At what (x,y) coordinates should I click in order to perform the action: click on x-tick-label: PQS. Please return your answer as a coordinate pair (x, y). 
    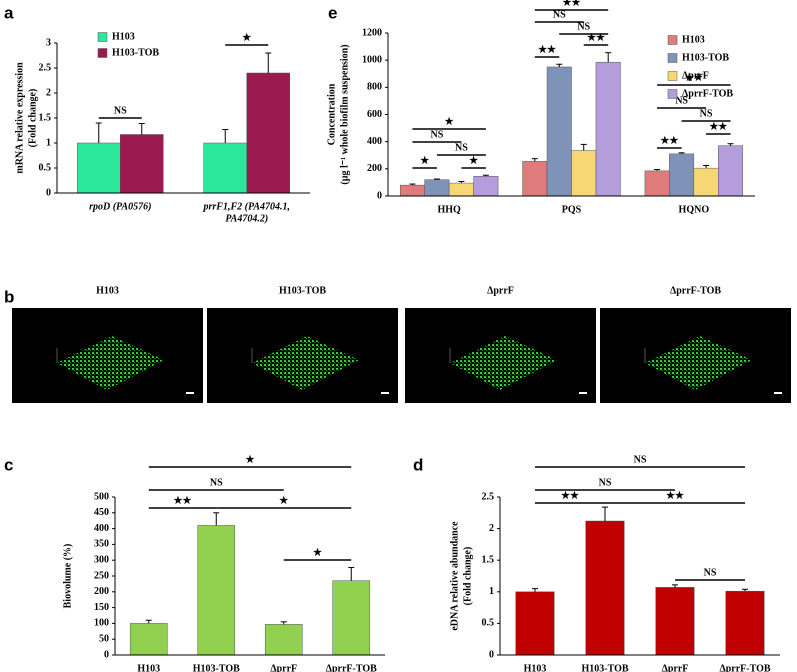
    Looking at the image, I should click on (572, 209).